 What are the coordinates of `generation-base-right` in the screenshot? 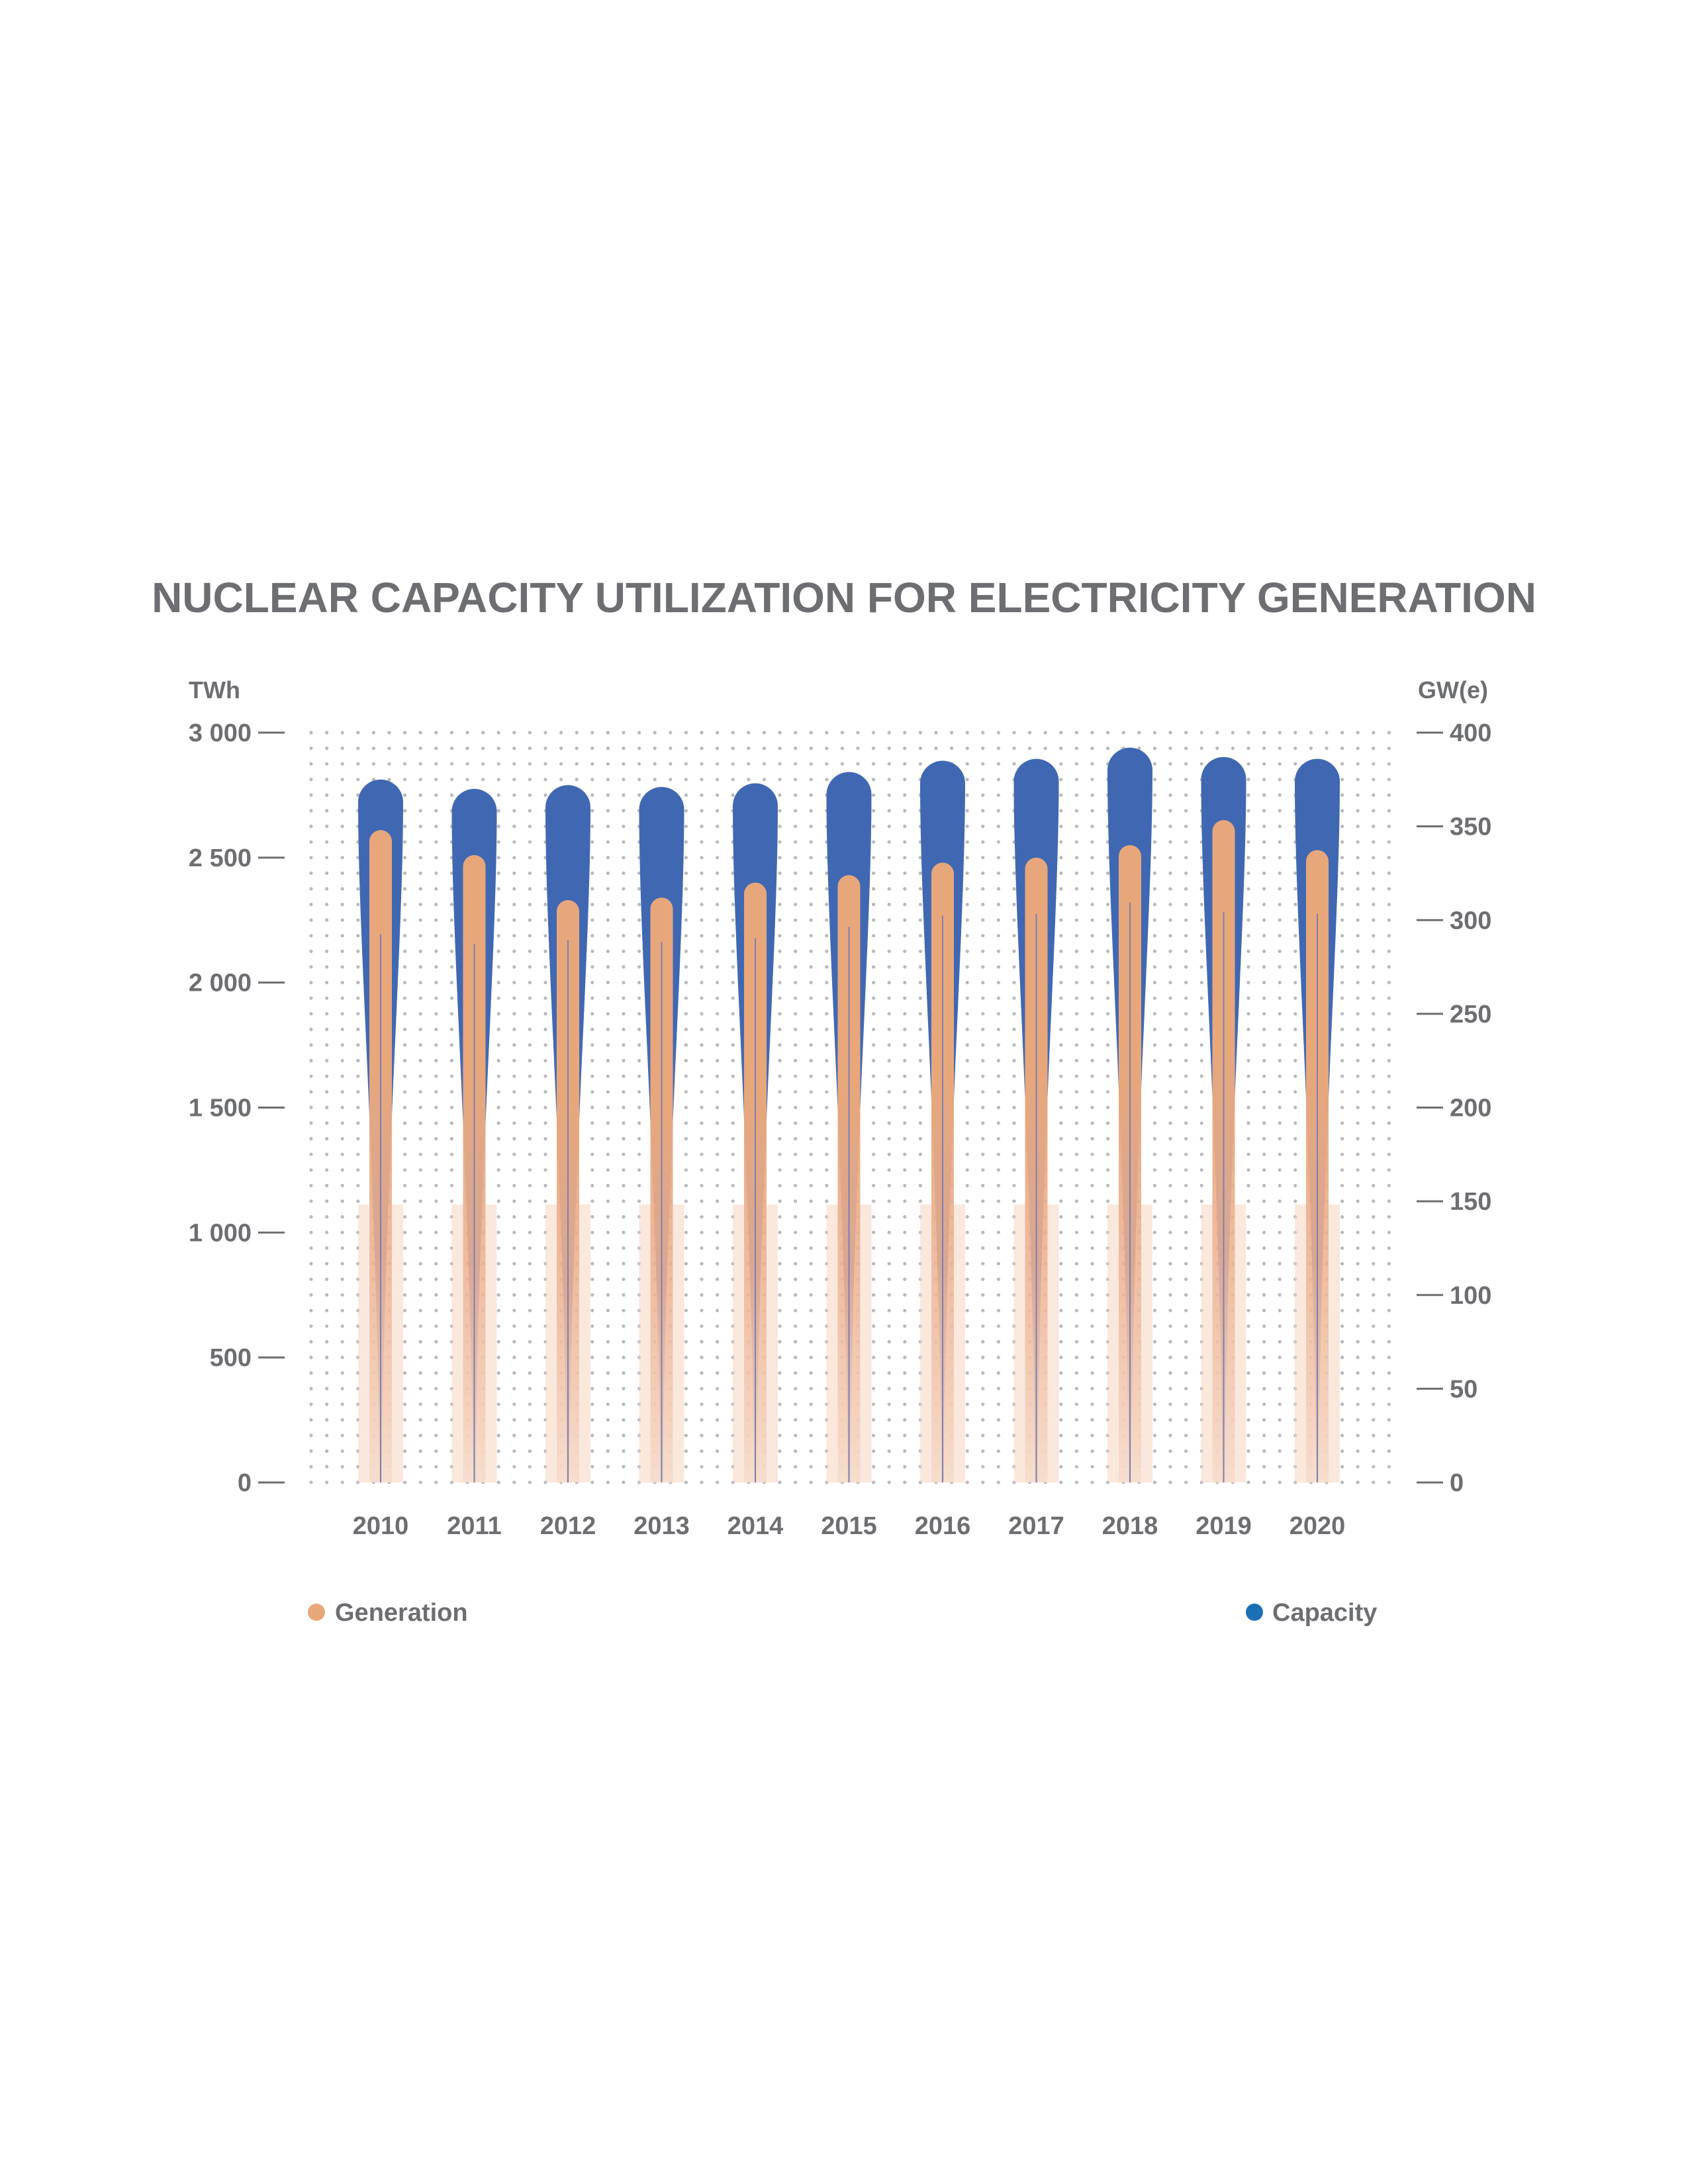 It's located at (584, 1343).